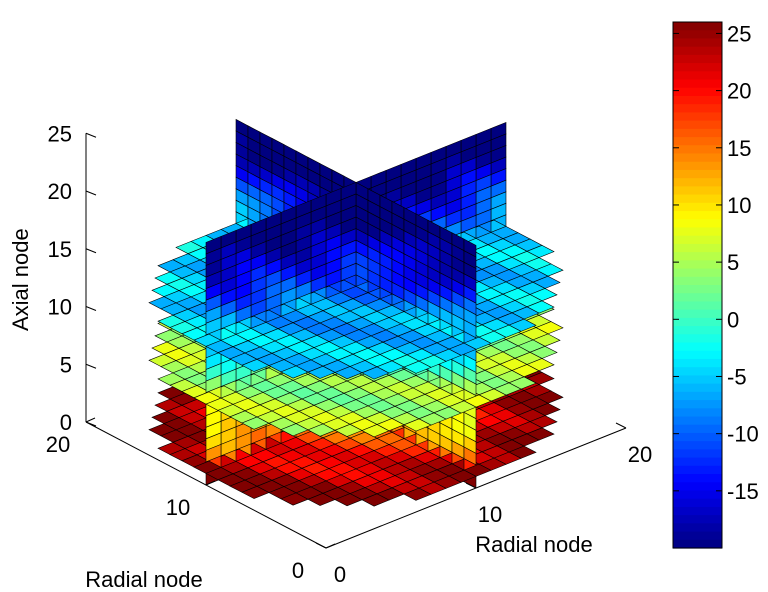 The width and height of the screenshot is (768, 592). Describe the element at coordinates (20, 279) in the screenshot. I see `z-axis-title: Axial node` at that location.